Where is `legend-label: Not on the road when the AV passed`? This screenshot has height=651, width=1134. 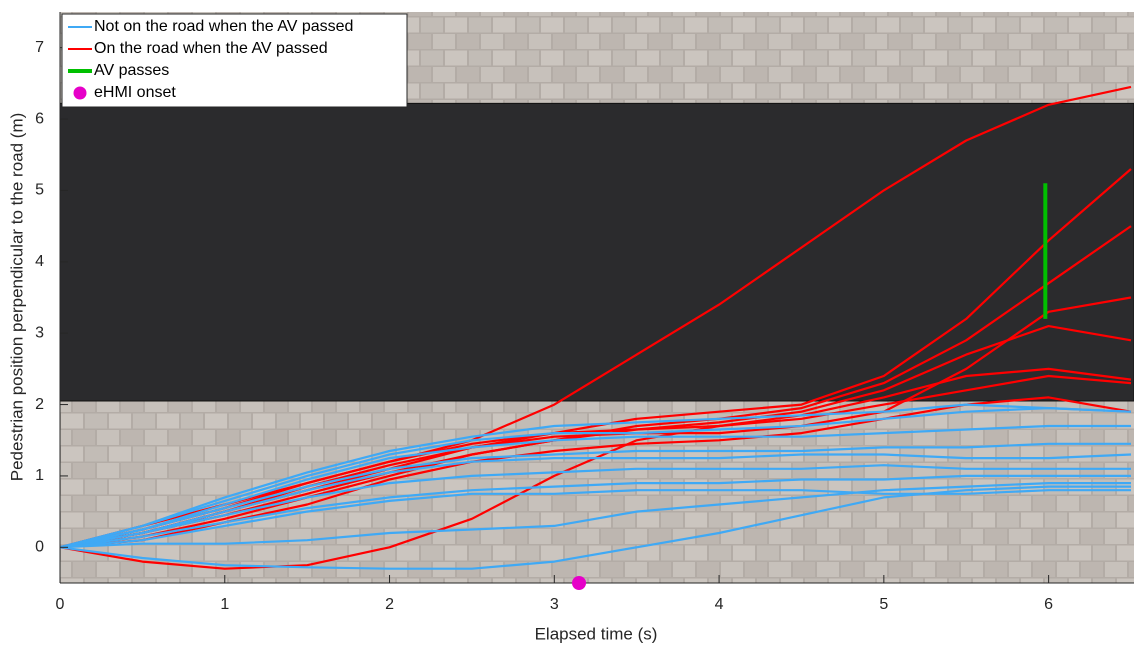 legend-label: Not on the road when the AV passed is located at coordinates (223, 26).